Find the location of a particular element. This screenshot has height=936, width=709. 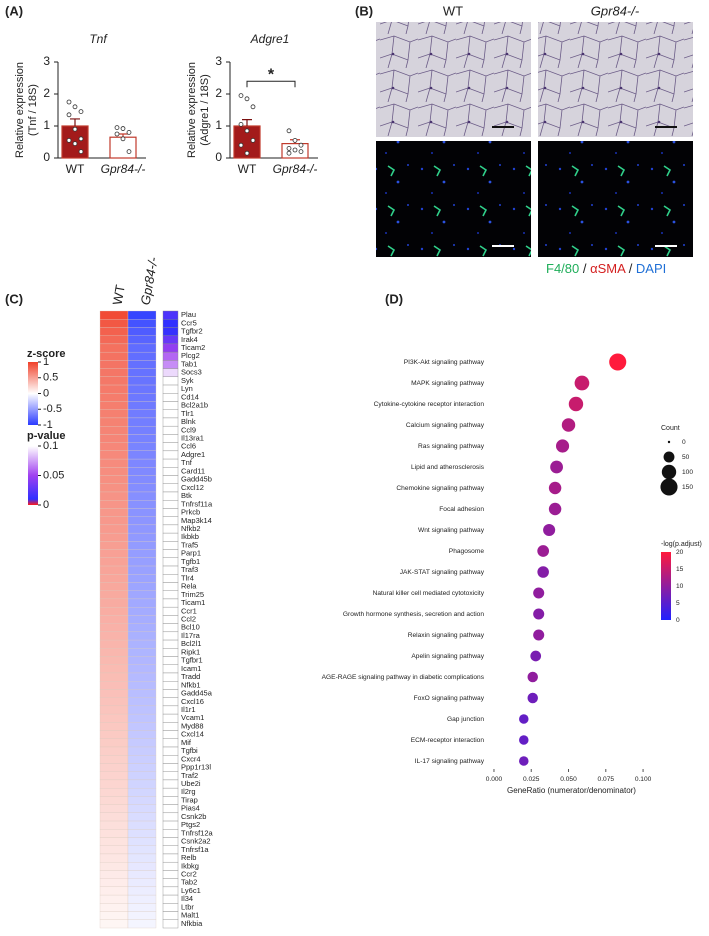

stain: / is located at coordinates (630, 268).